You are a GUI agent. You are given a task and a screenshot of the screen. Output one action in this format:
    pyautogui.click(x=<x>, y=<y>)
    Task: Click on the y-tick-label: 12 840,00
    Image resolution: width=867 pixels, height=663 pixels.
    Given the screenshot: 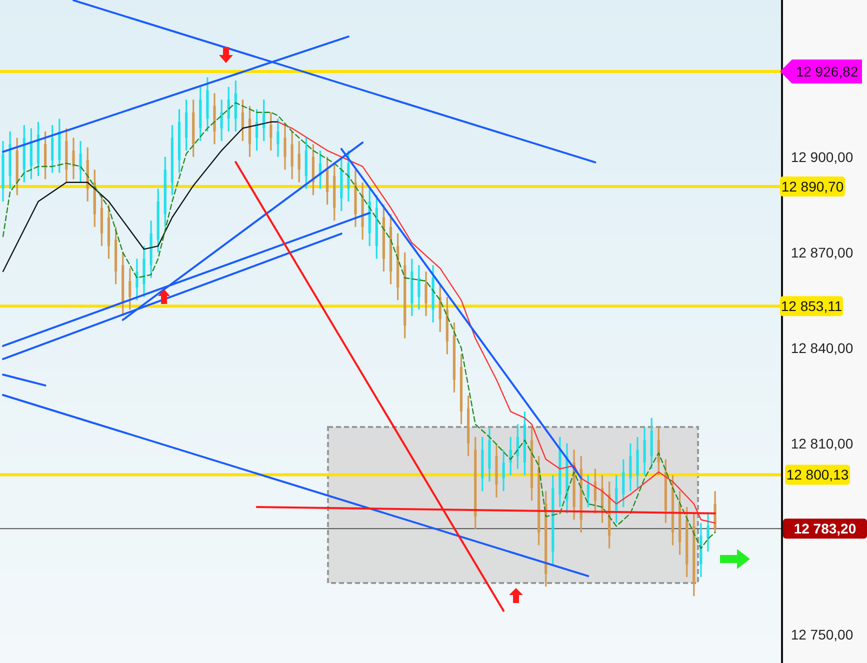 What is the action you would take?
    pyautogui.click(x=822, y=348)
    